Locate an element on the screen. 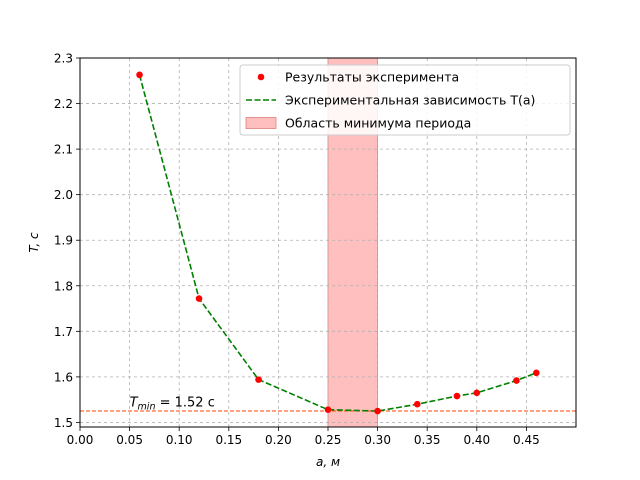 The height and width of the screenshot is (480, 640). legend-entry-scatter: Результаты эксперимента is located at coordinates (372, 77).